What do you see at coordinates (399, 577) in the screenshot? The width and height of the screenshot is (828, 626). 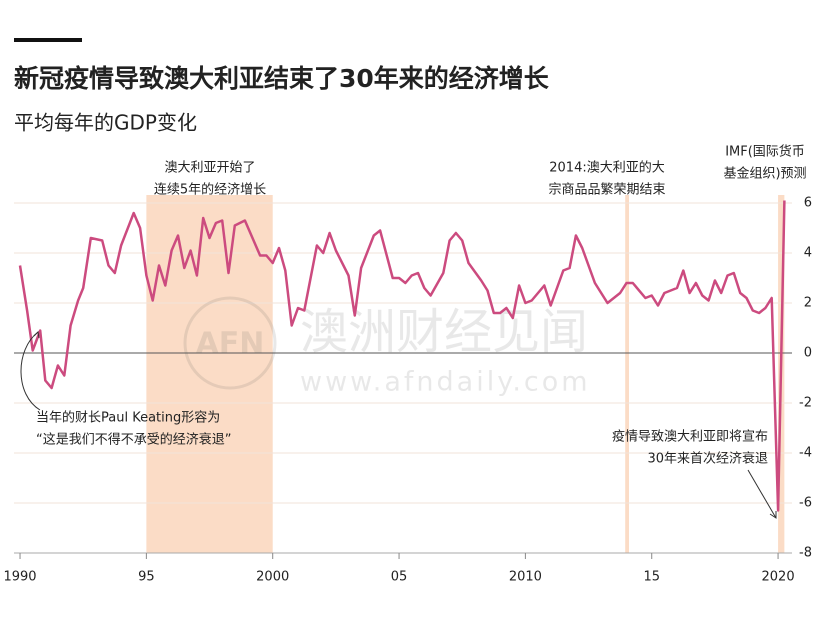 I see `x-tick-label: 05` at bounding box center [399, 577].